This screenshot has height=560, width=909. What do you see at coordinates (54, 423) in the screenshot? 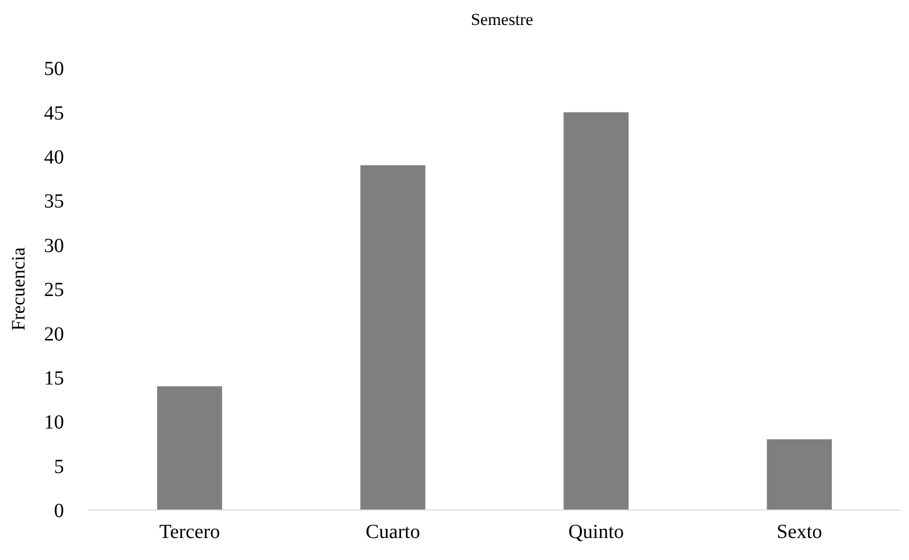
I see `y-tick-label: 10` at bounding box center [54, 423].